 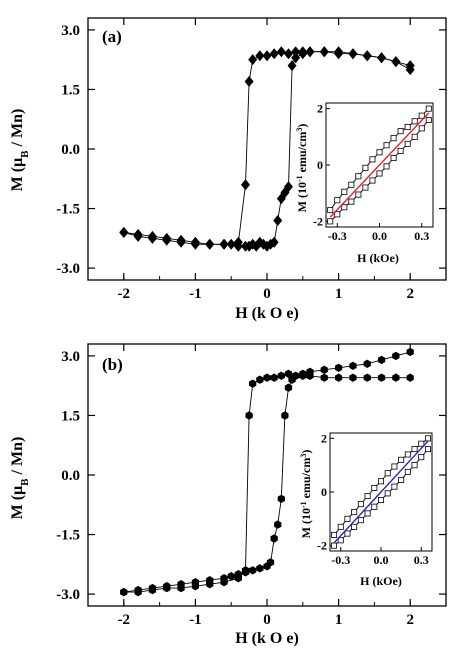 What do you see at coordinates (267, 620) in the screenshot?
I see `panel-b-x-tick-label: 0` at bounding box center [267, 620].